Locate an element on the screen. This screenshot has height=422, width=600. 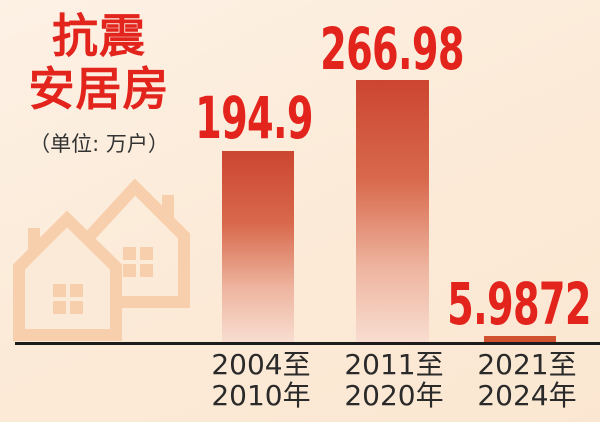
x-axis-label-line: 2004至 is located at coordinates (261, 364).